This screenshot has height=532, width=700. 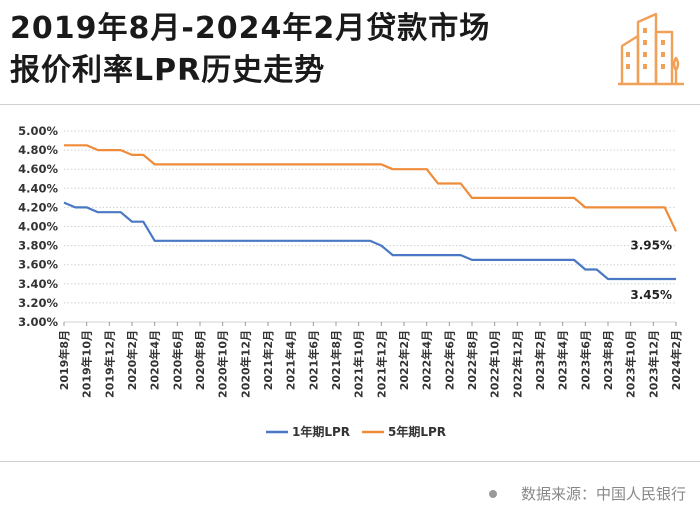 What do you see at coordinates (517, 364) in the screenshot?
I see `x-tick-label: 2022年12月` at bounding box center [517, 364].